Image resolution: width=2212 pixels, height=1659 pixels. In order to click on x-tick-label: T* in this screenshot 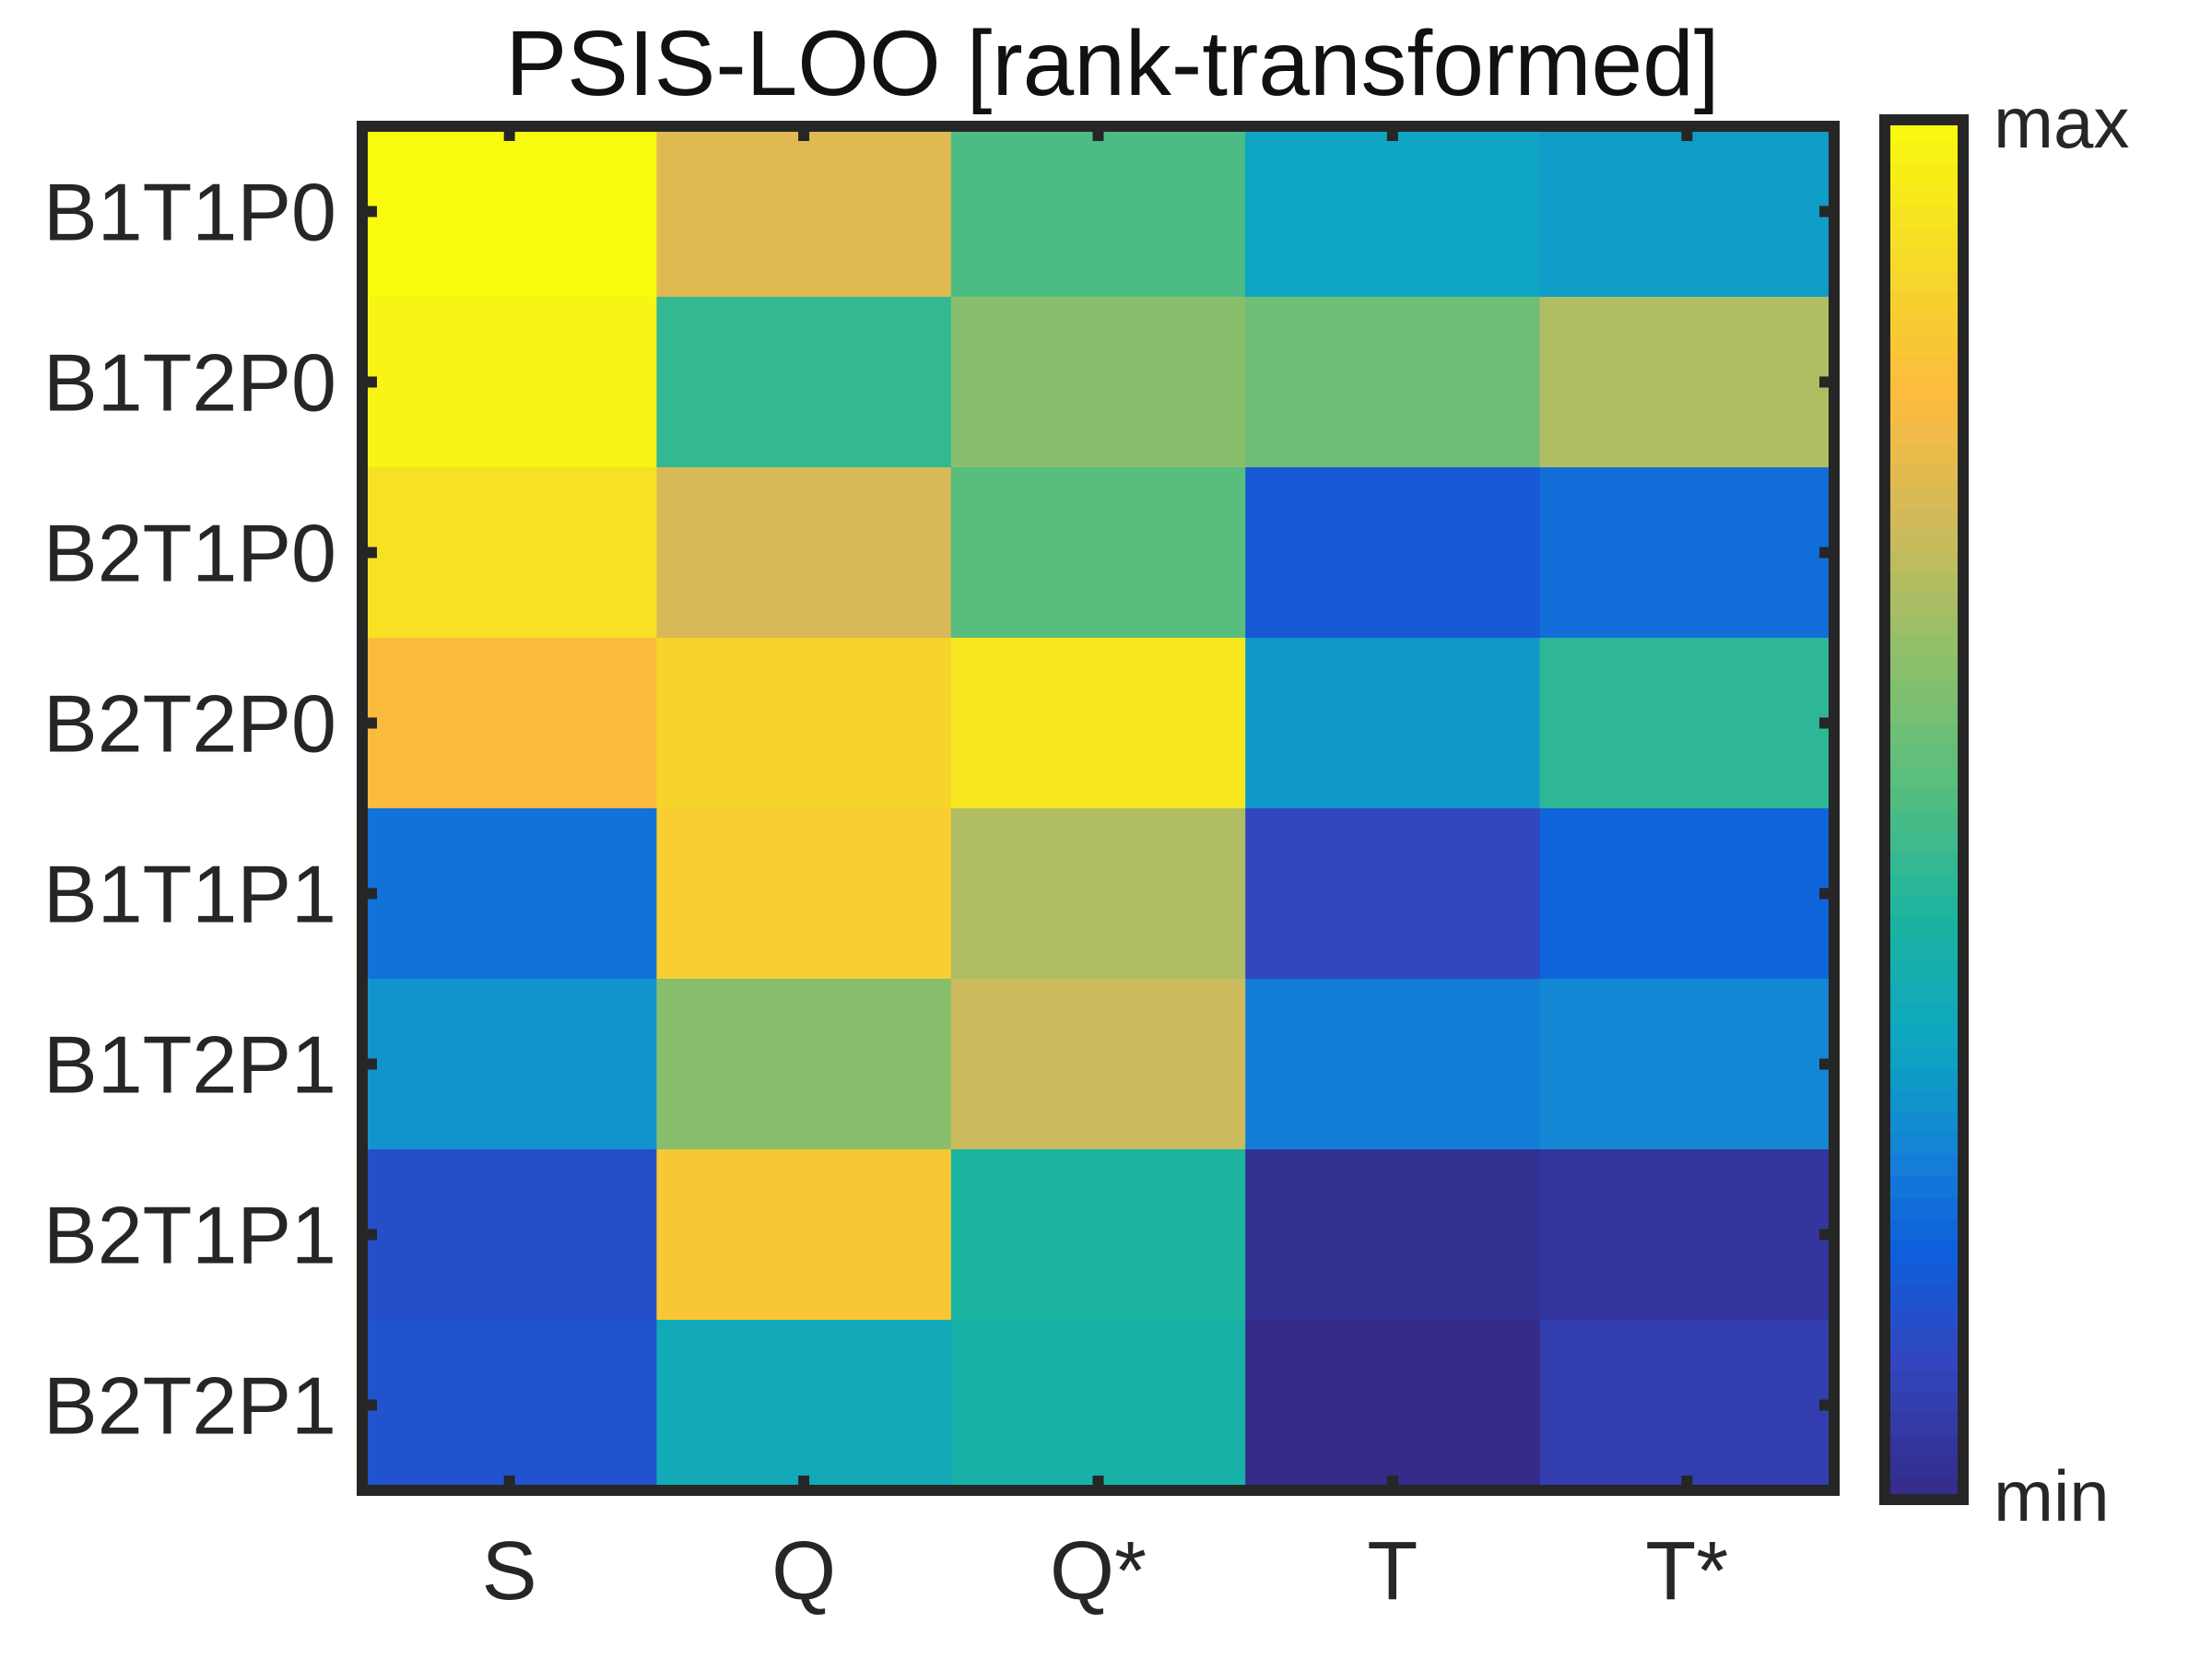, I will do `click(1686, 1571)`.